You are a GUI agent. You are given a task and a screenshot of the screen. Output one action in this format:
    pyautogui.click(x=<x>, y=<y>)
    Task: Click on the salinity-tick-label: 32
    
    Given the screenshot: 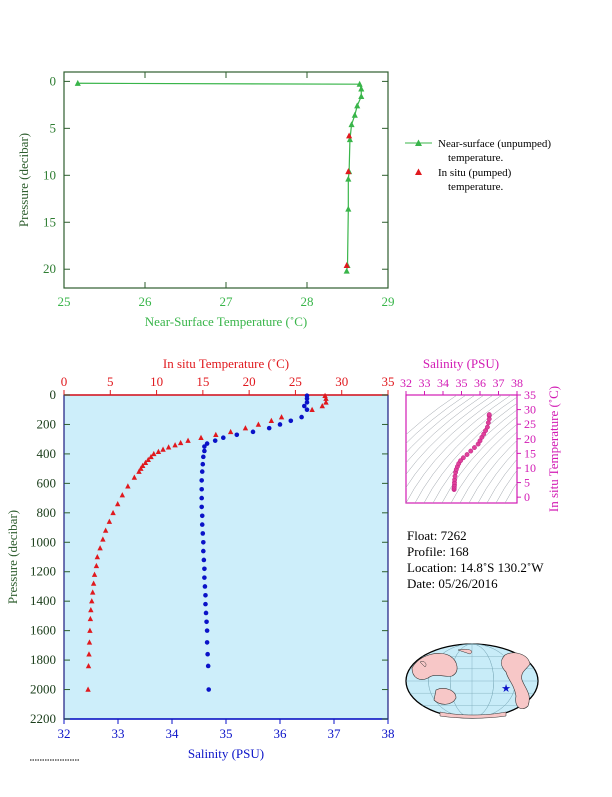 What is the action you would take?
    pyautogui.click(x=64, y=733)
    